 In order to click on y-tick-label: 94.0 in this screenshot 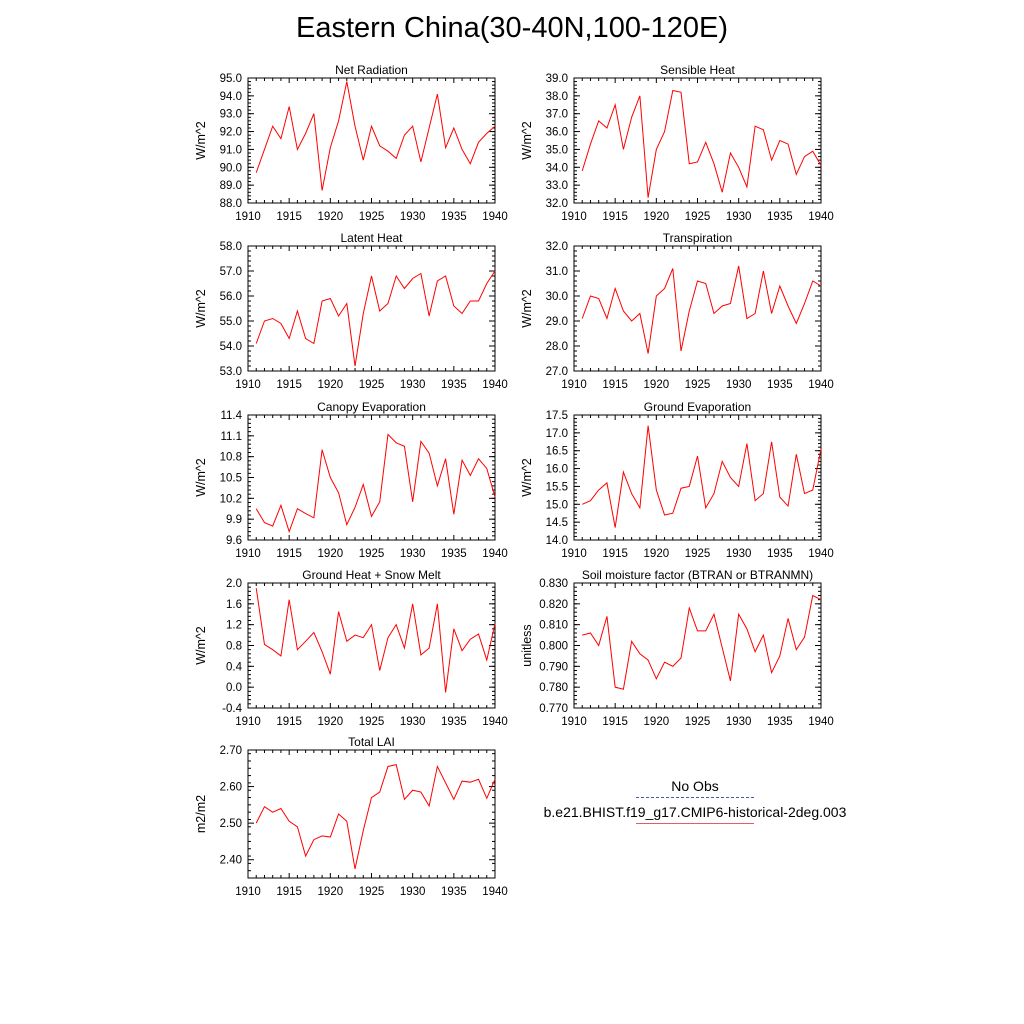, I will do `click(231, 97)`.